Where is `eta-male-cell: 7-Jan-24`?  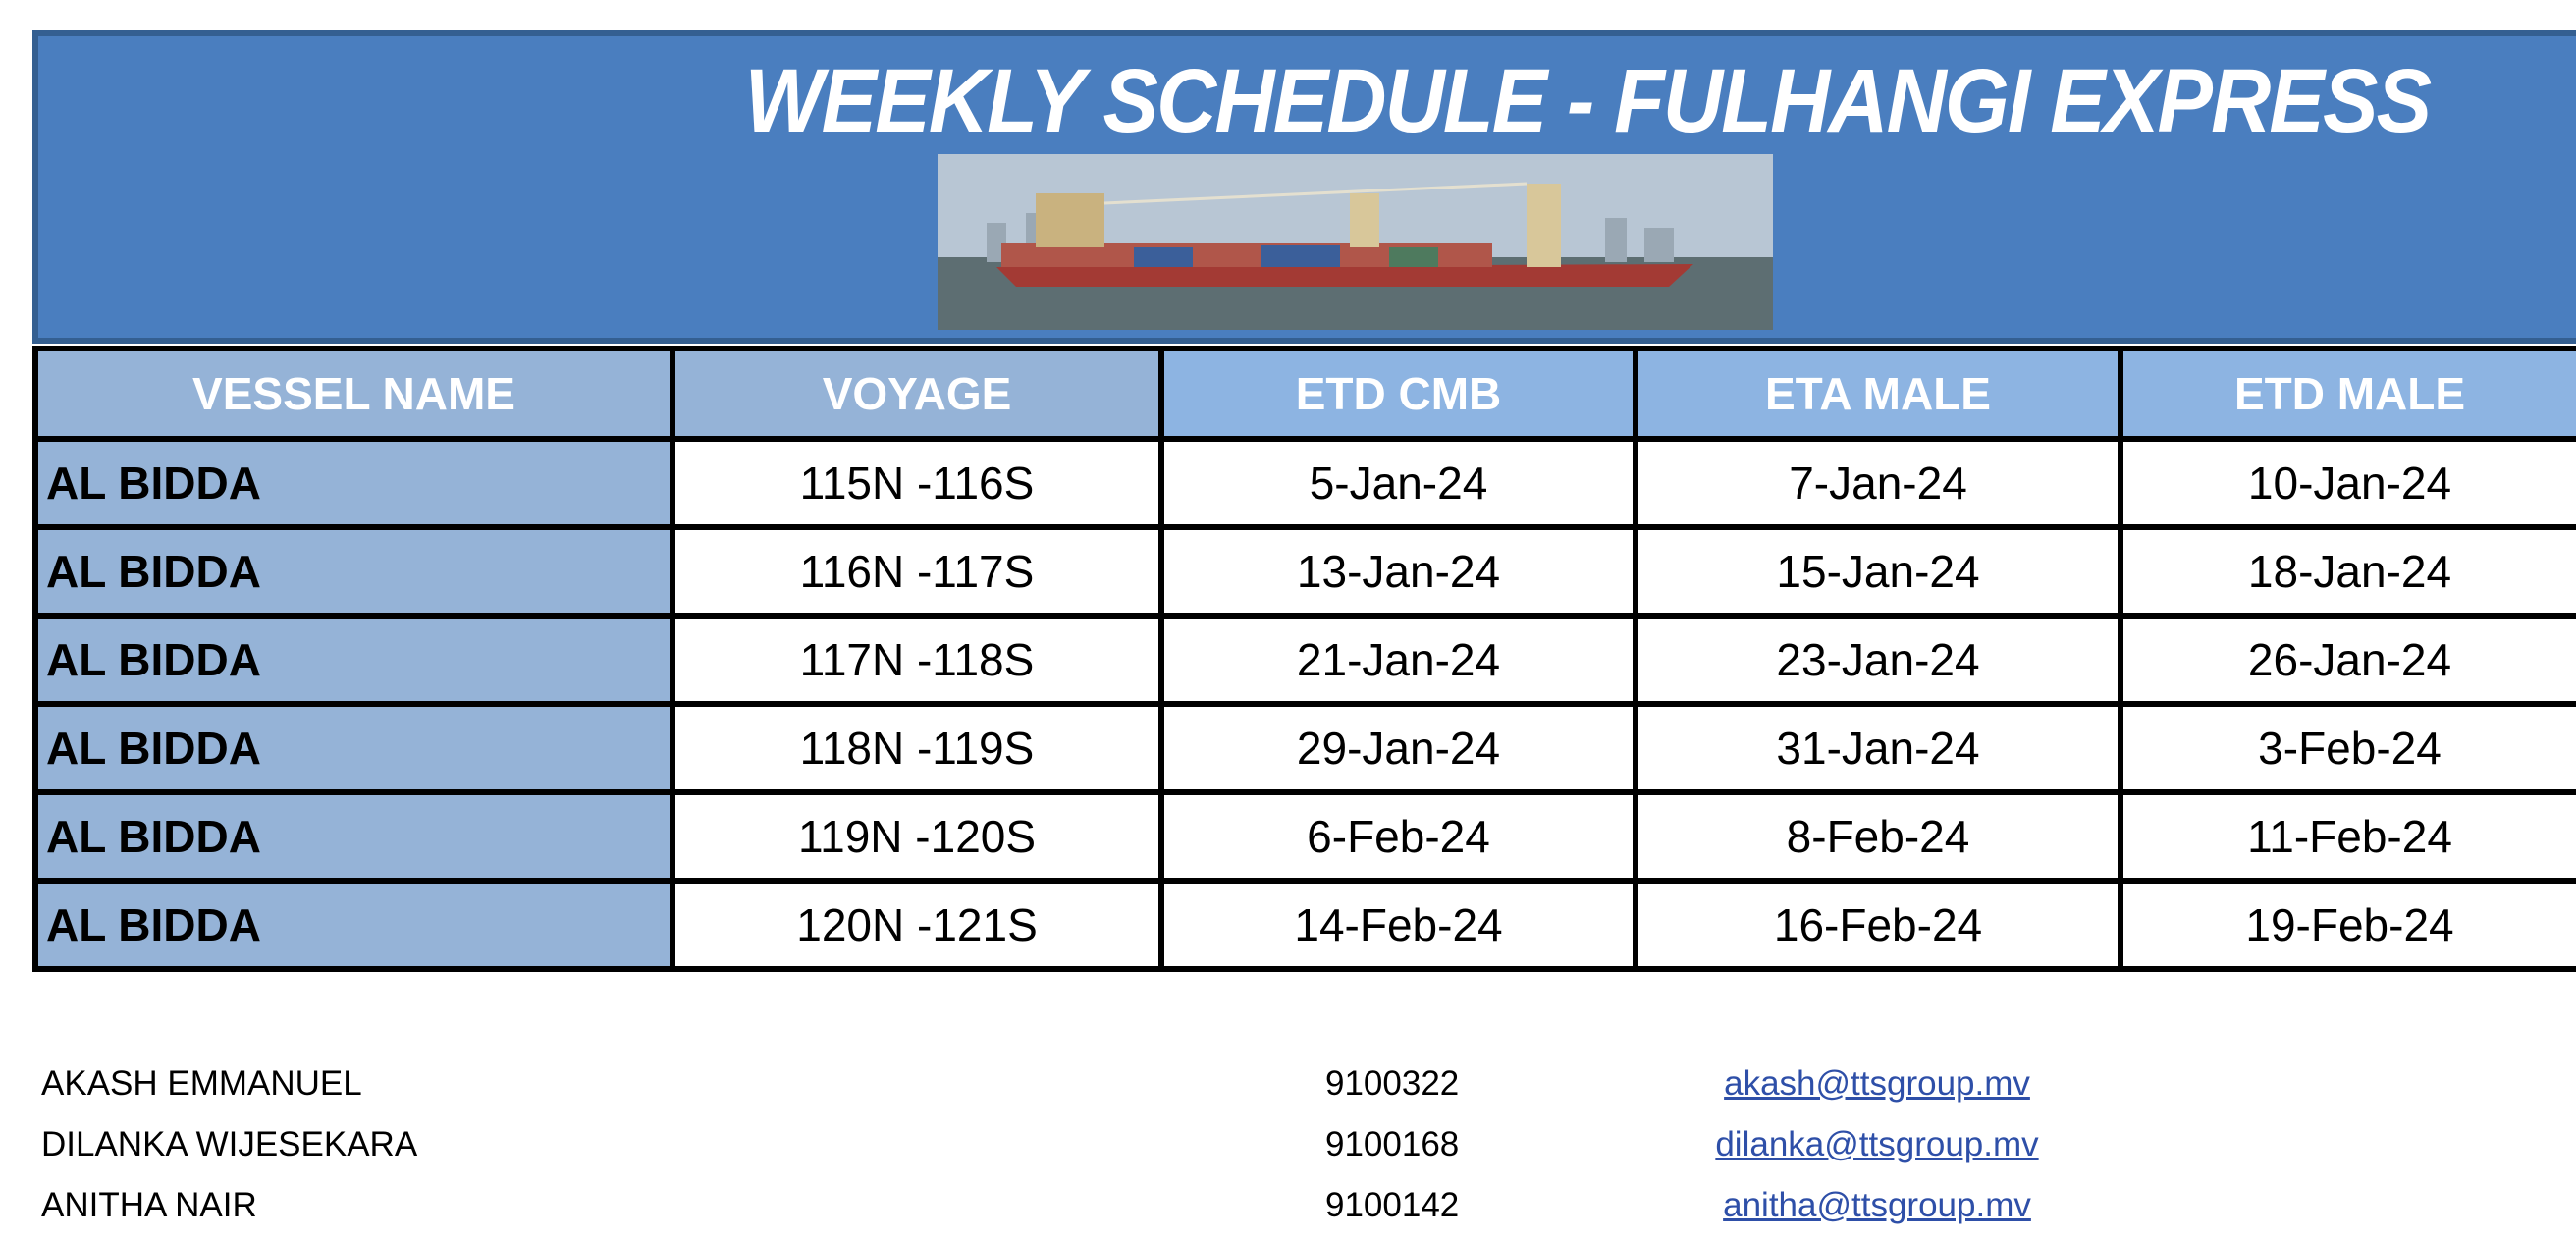
eta-male-cell: 7-Jan-24 is located at coordinates (1878, 483).